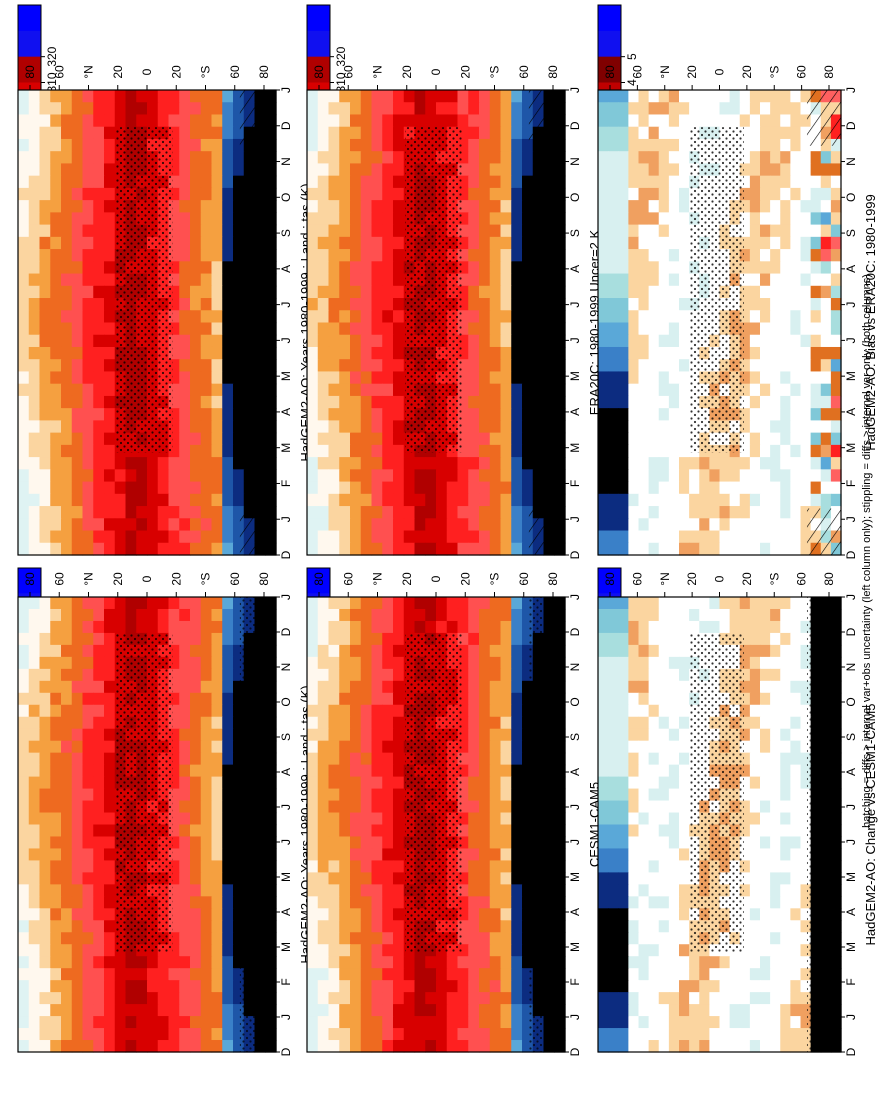 The image size is (891, 1102). I want to click on colorbar-swatch, so click(29, 18).